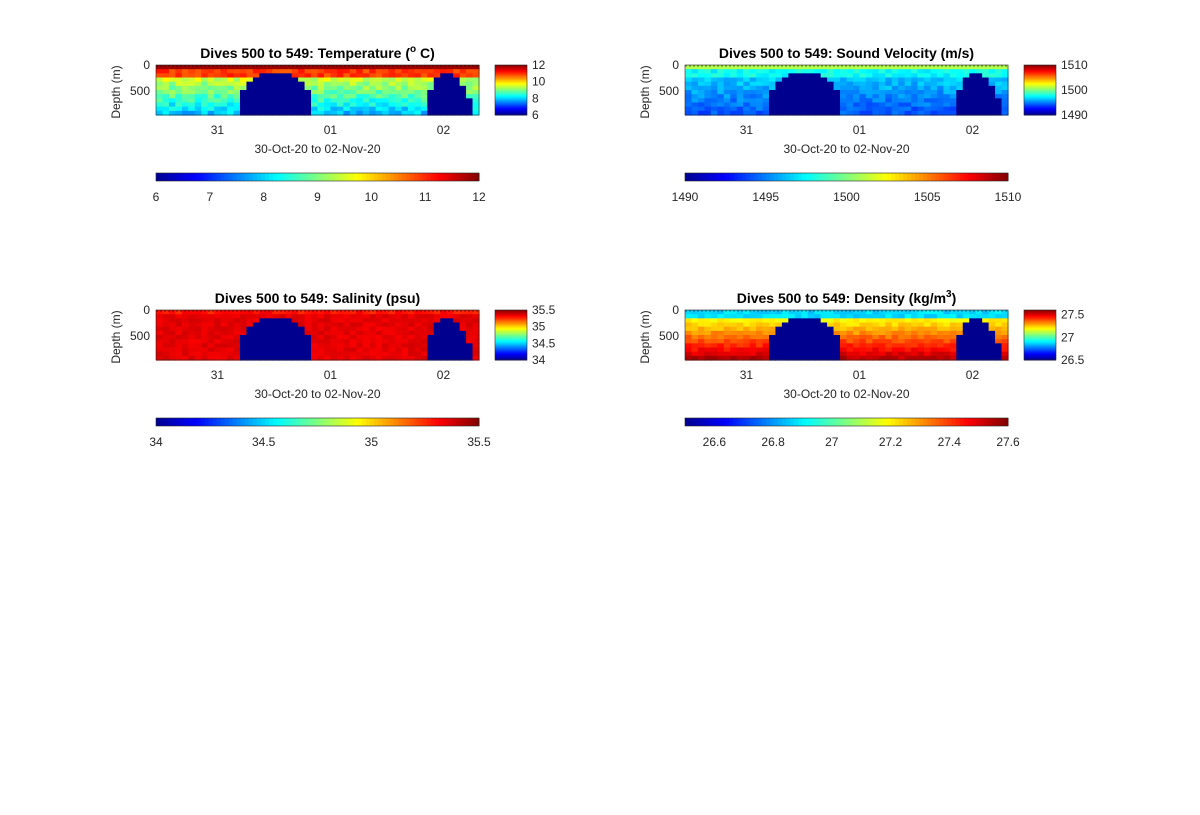  Describe the element at coordinates (1074, 115) in the screenshot. I see `colorbar-tick-label: 1490` at that location.